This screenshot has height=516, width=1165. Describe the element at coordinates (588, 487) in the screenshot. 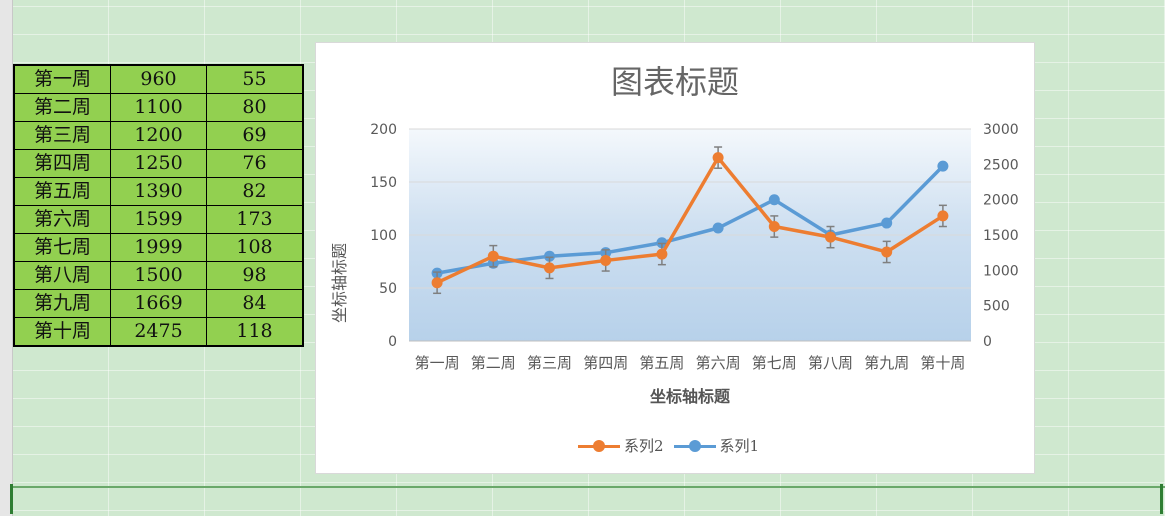

I see `sheet-bottom-border` at that location.